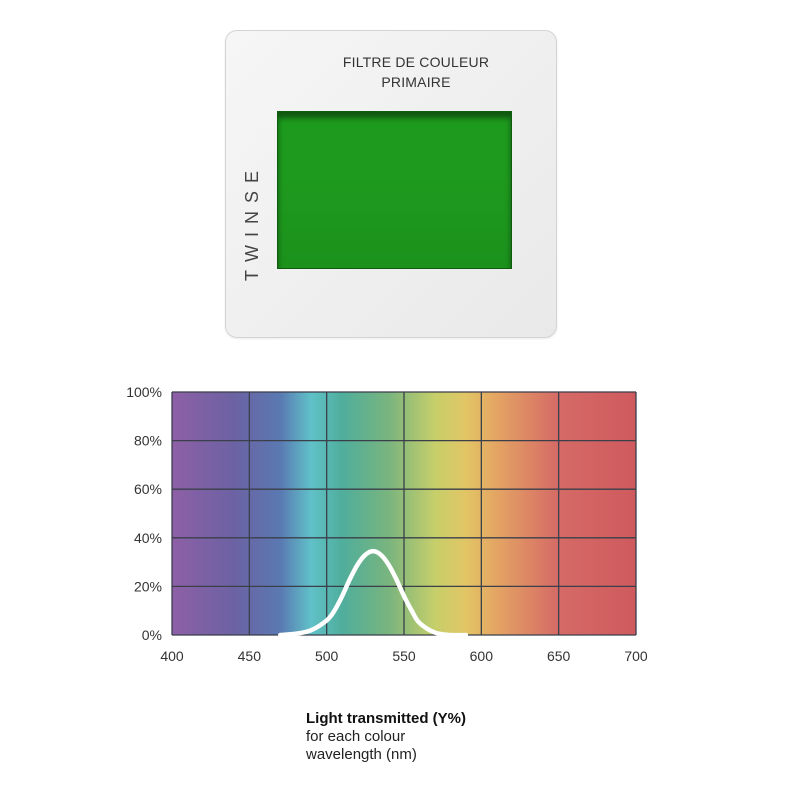  What do you see at coordinates (148, 586) in the screenshot?
I see `y-tick-label: 20%` at bounding box center [148, 586].